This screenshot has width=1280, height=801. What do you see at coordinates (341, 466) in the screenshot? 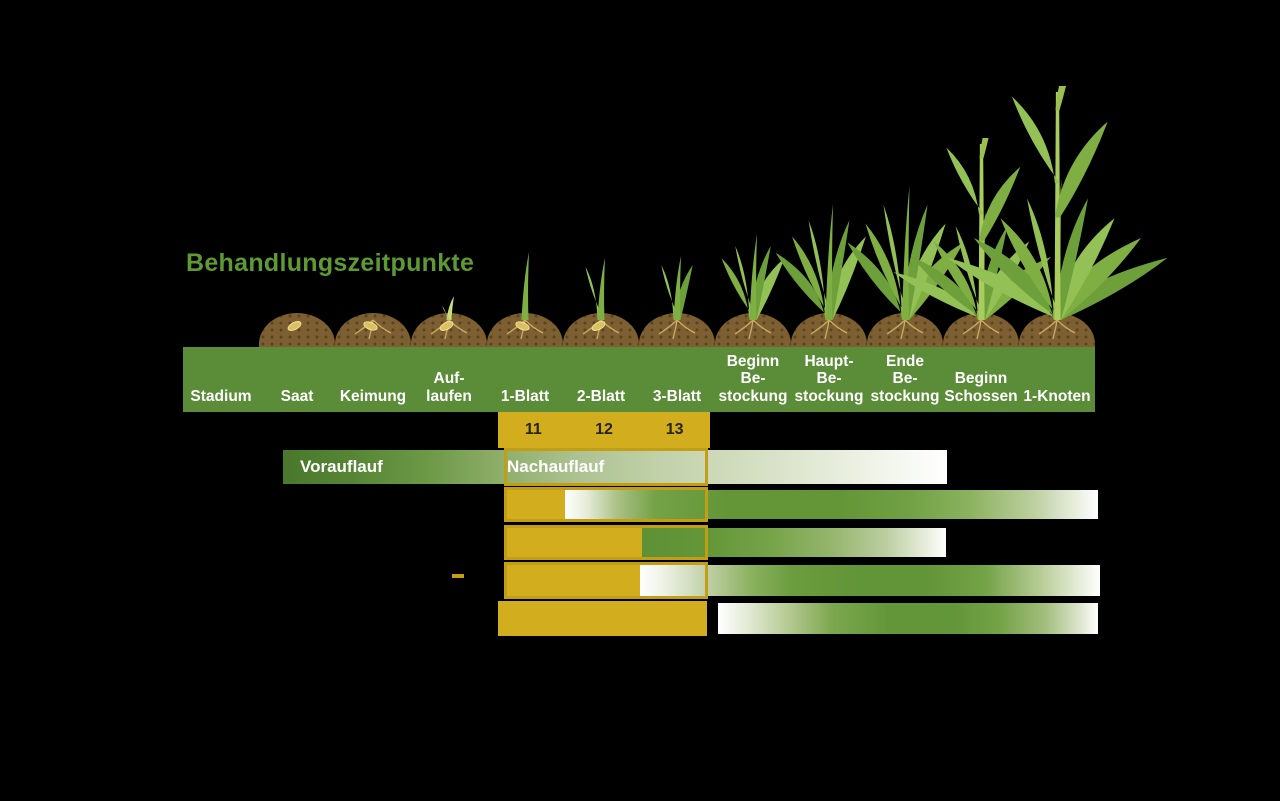
I see `vorauflauf-nachauflauf-bar-label: Vorauflauf` at bounding box center [341, 466].